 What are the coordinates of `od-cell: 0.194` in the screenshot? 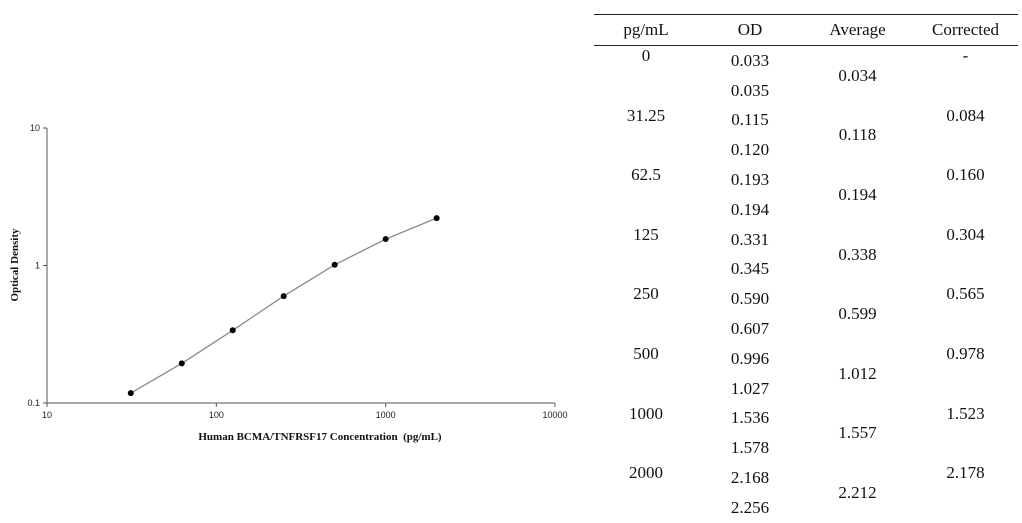 It's located at (750, 209).